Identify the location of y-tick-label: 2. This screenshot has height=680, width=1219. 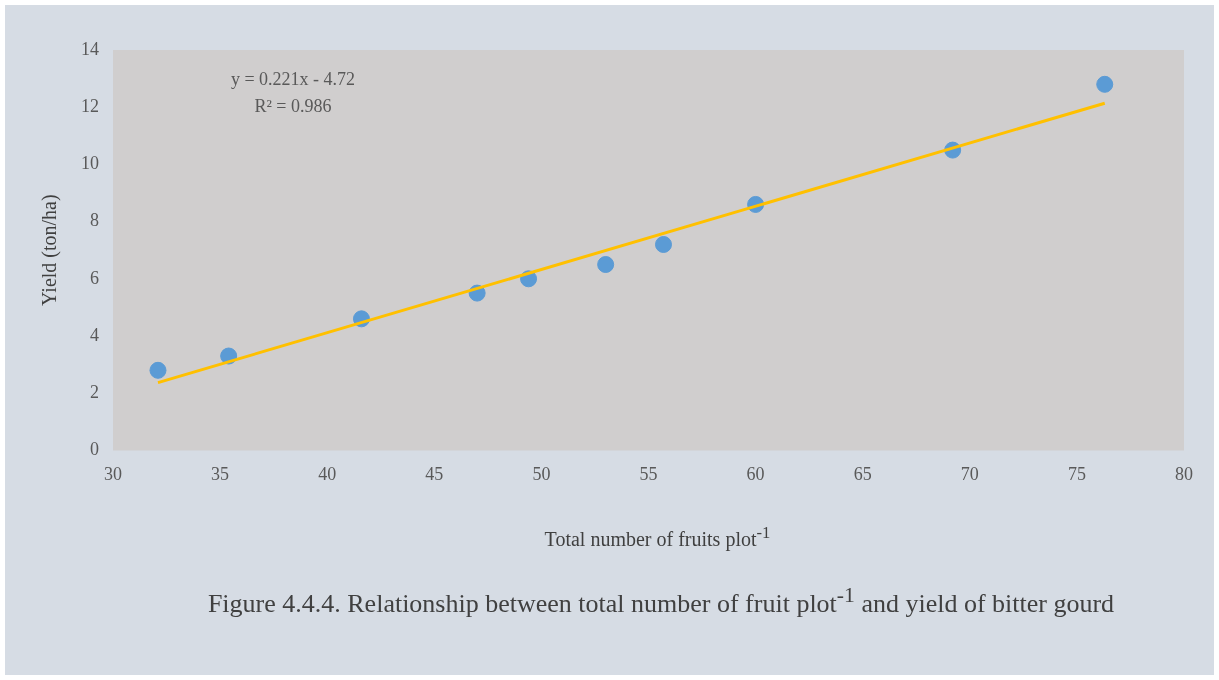
(94, 391).